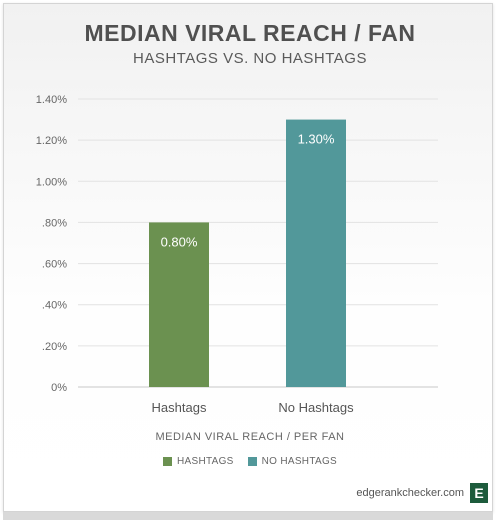  I want to click on bar-data-label: 1.30%, so click(316, 139).